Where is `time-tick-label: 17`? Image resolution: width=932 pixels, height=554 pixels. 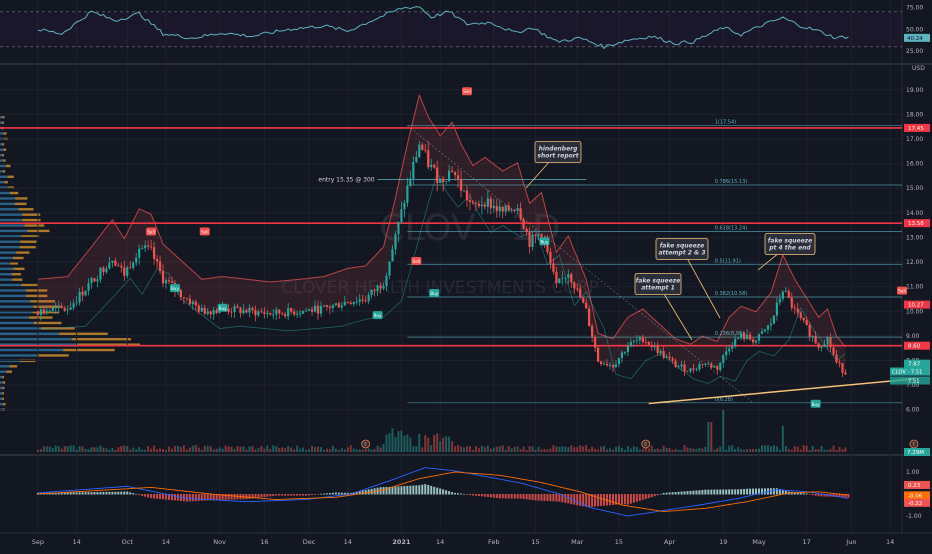 time-tick-label: 17 is located at coordinates (807, 542).